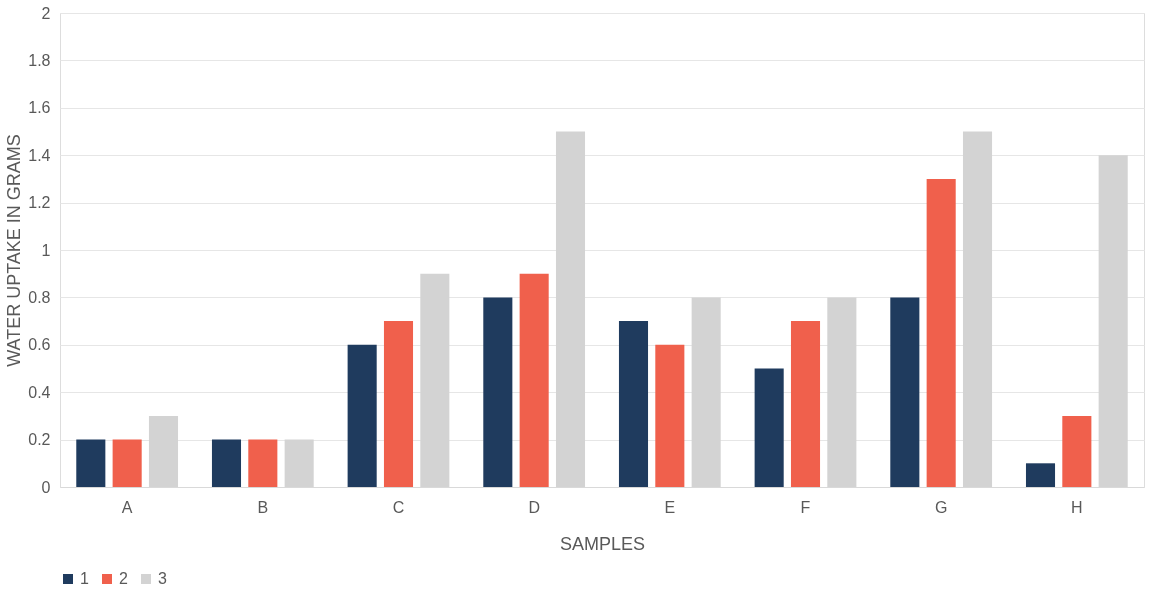 This screenshot has width=1149, height=592. I want to click on y-tick-label: 1.8, so click(39, 60).